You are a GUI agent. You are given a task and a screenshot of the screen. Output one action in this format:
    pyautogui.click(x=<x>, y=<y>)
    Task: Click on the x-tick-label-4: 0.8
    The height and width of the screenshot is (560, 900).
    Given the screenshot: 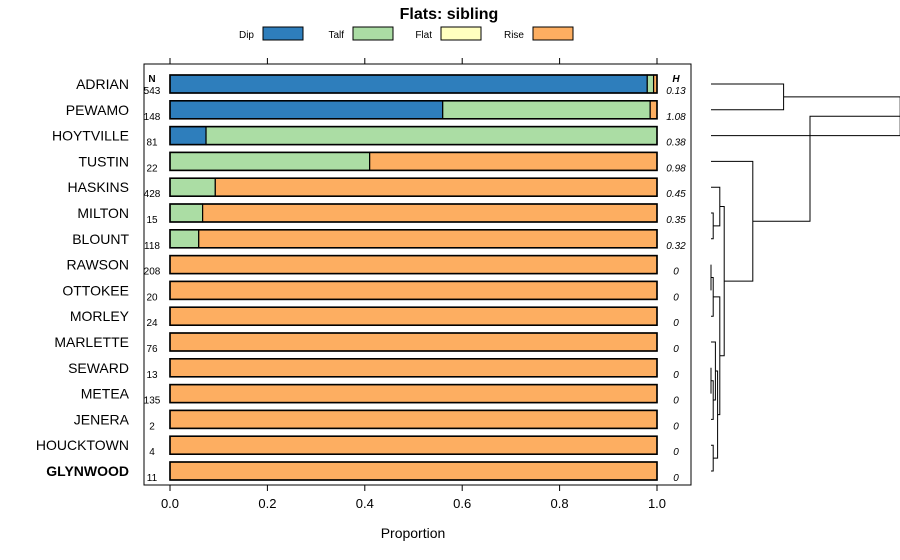 What is the action you would take?
    pyautogui.click(x=560, y=503)
    